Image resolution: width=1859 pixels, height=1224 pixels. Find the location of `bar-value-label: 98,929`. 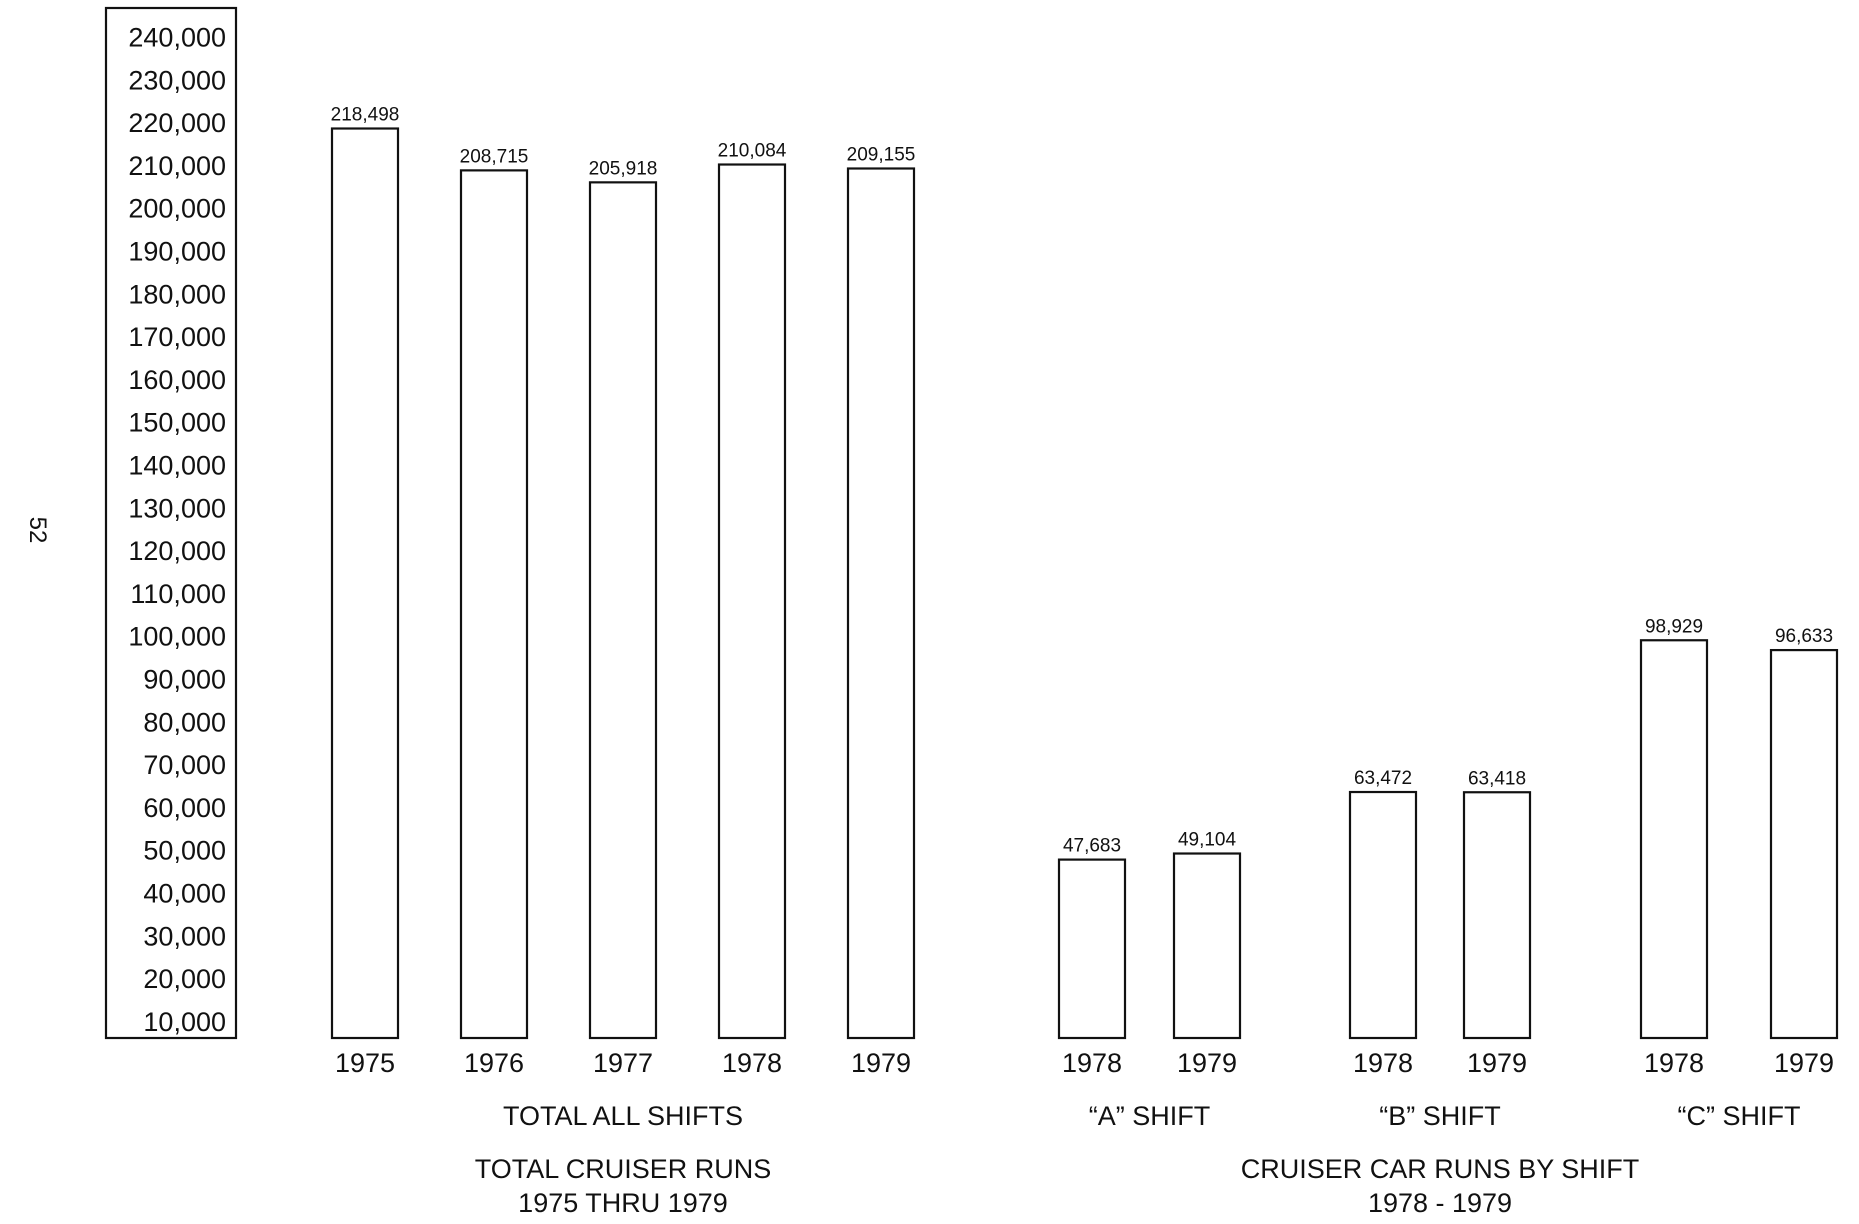

bar-value-label: 98,929 is located at coordinates (1674, 626).